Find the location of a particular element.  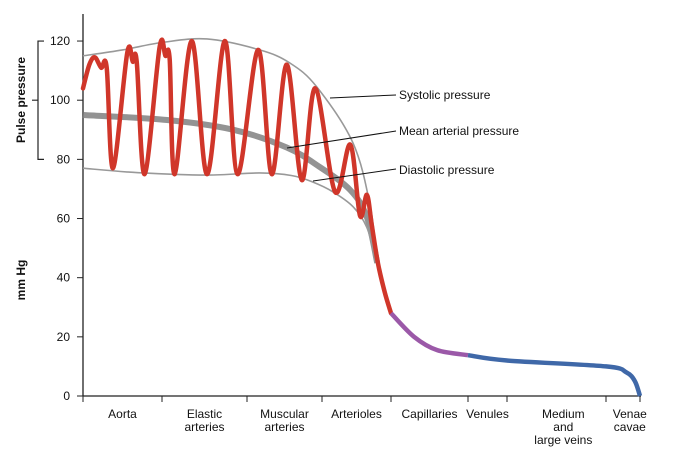

category-label-line: and is located at coordinates (563, 427).